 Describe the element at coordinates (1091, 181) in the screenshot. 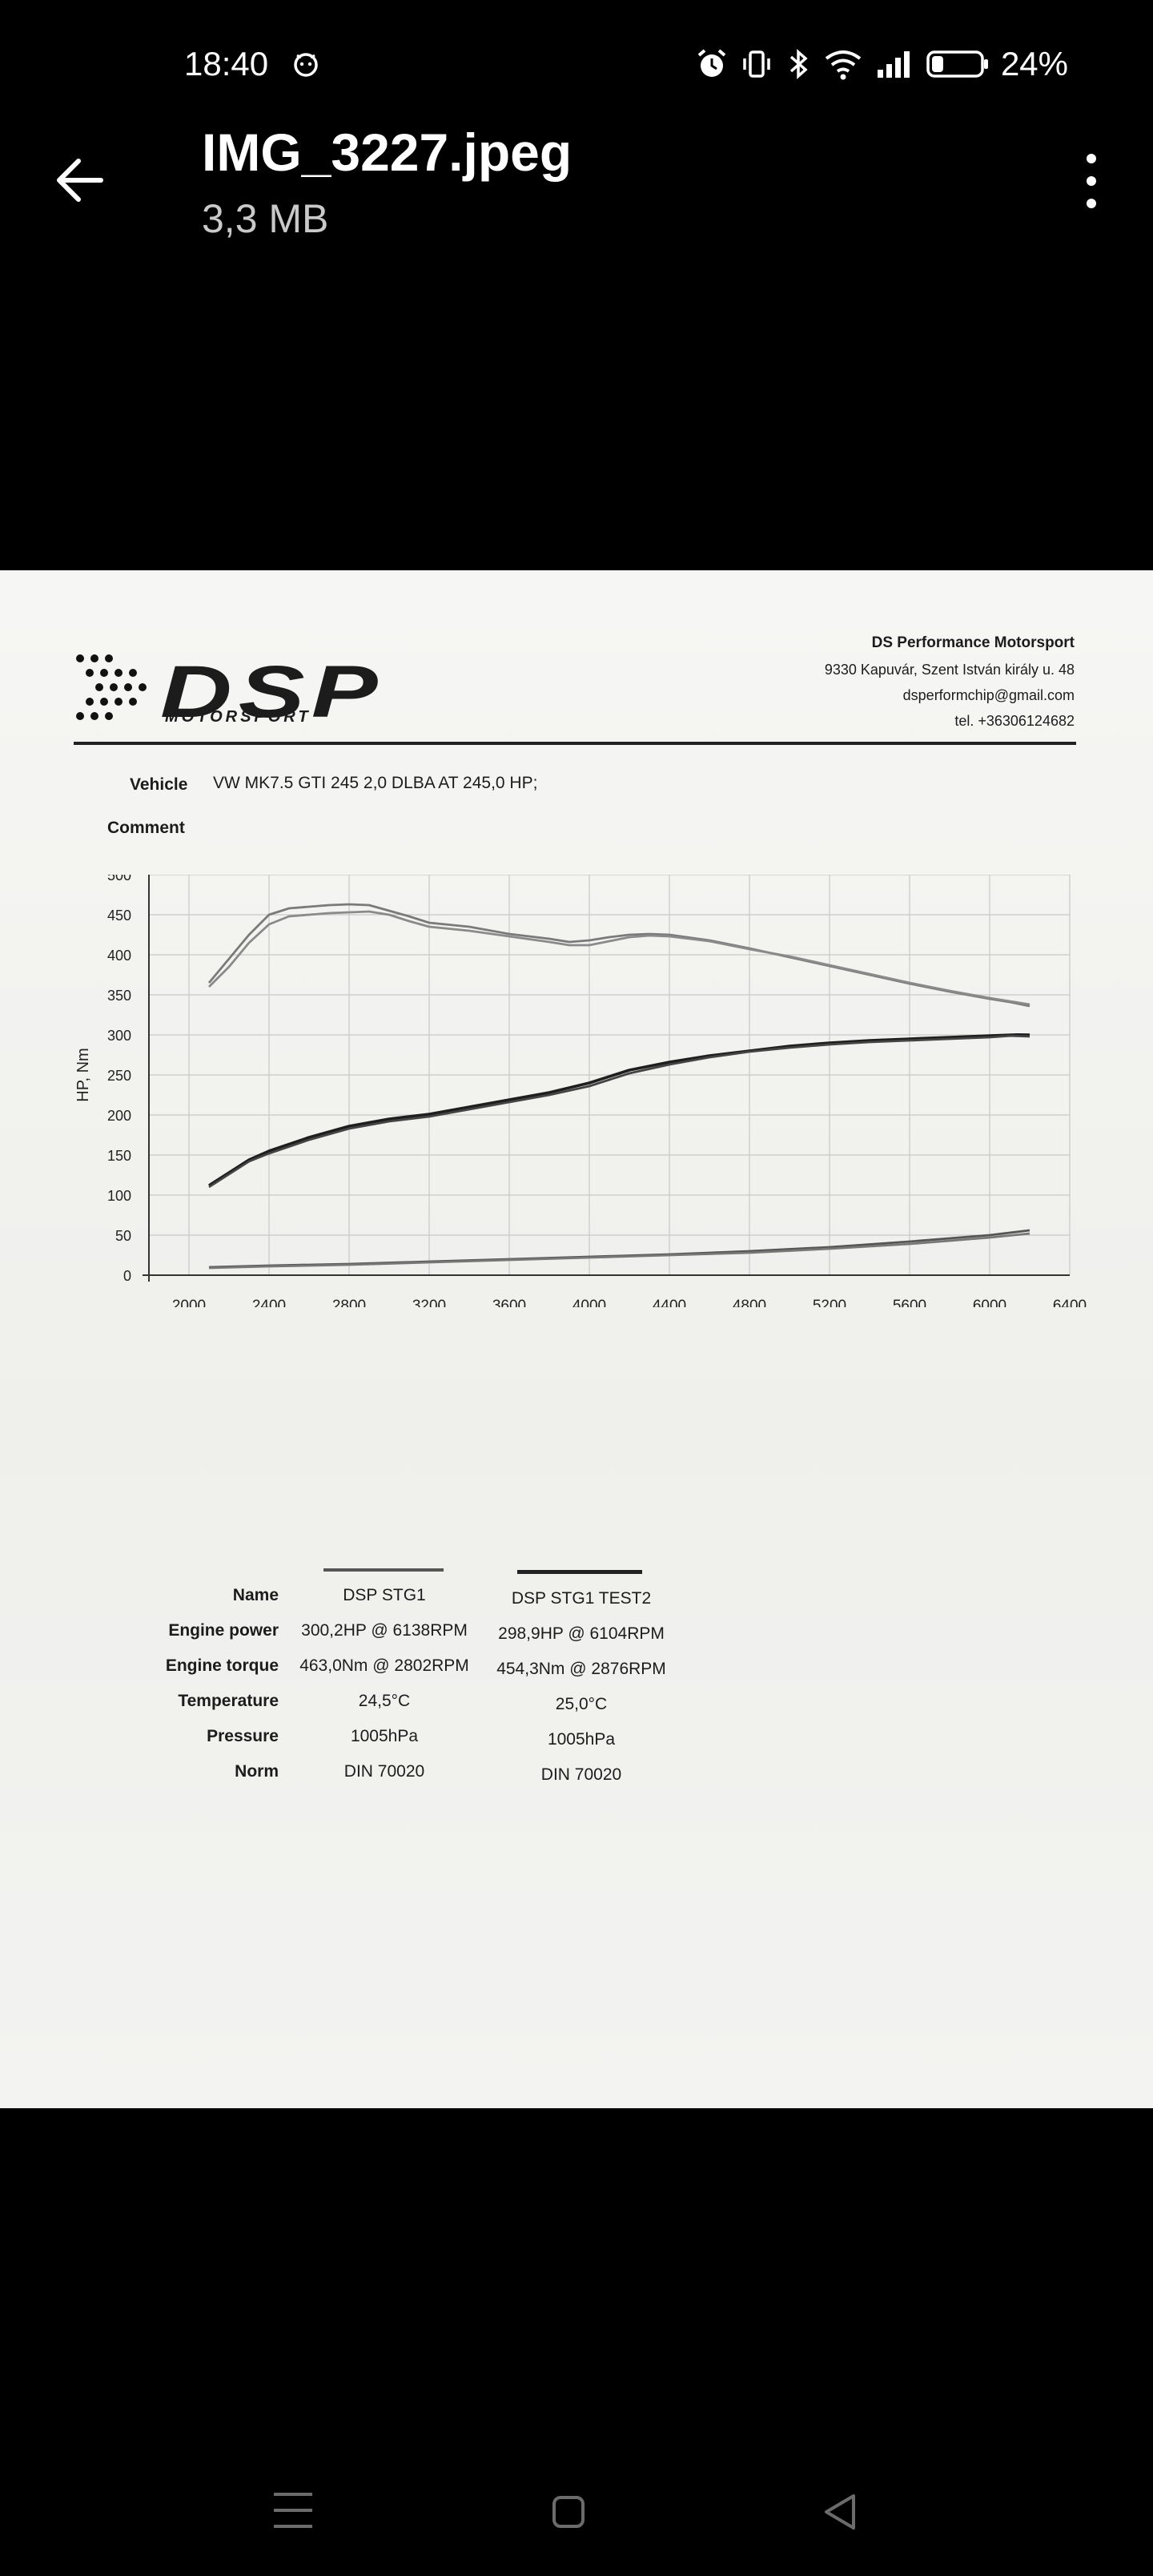

I see `more-vertical-icon` at that location.